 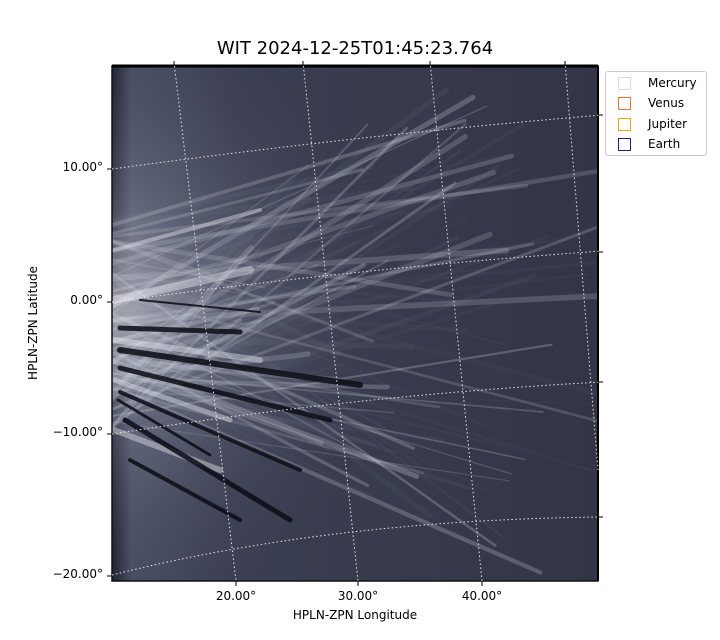 What do you see at coordinates (355, 48) in the screenshot?
I see `plot-title: WIT 2024-12-25T01:45:23.764` at bounding box center [355, 48].